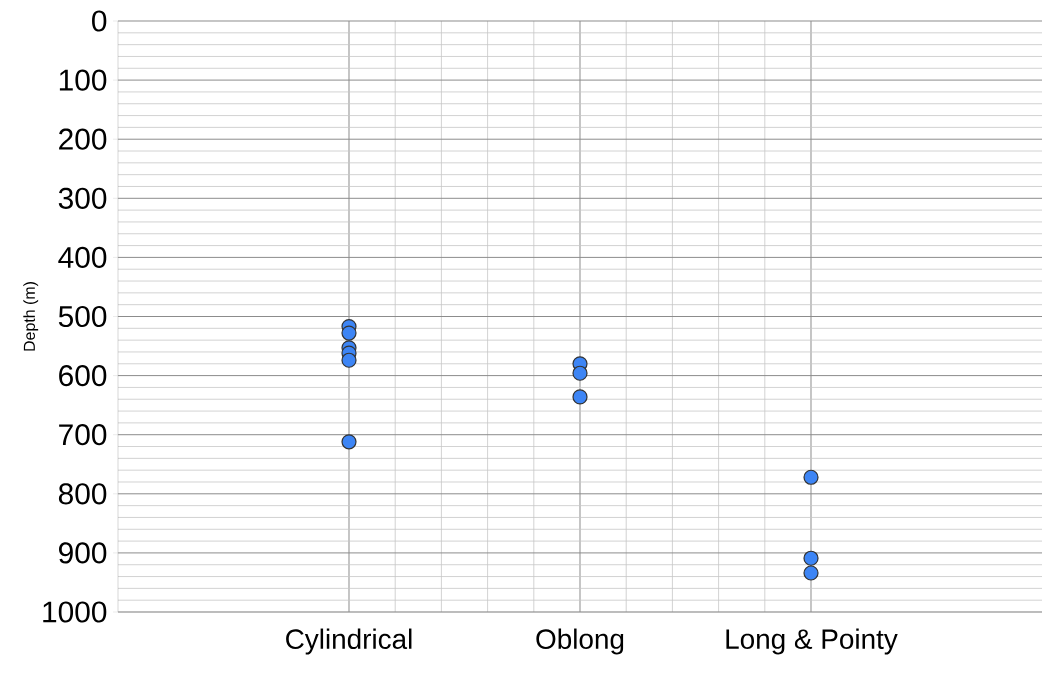  Describe the element at coordinates (349, 641) in the screenshot. I see `x-tick-label: Cylindrical` at that location.